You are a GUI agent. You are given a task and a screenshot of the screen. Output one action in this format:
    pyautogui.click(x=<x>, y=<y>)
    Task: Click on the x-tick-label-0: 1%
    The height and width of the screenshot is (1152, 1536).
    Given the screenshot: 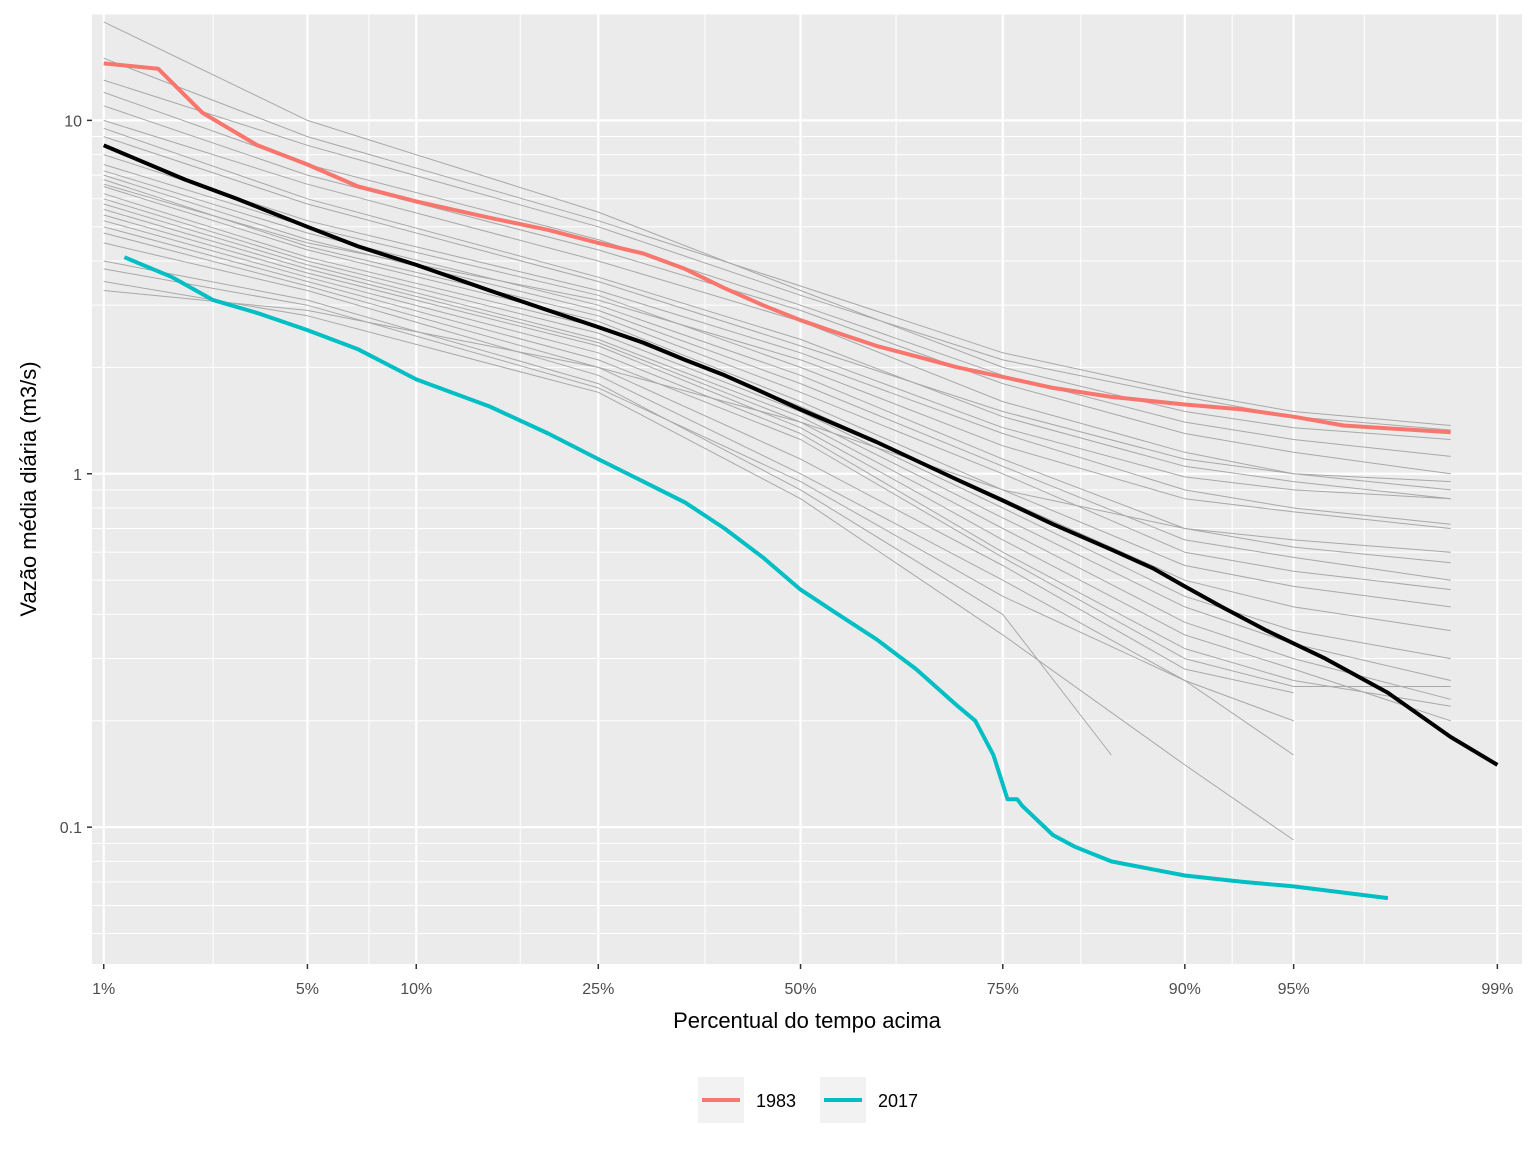 What is the action you would take?
    pyautogui.click(x=103, y=989)
    